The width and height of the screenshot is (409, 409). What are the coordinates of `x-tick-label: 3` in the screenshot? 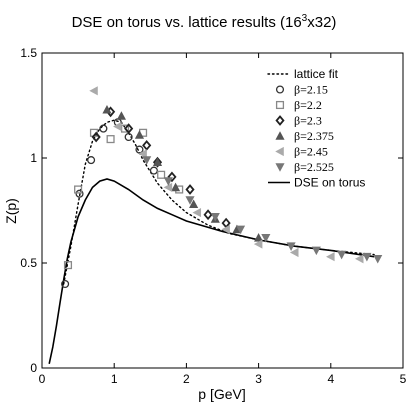 It's located at (258, 379).